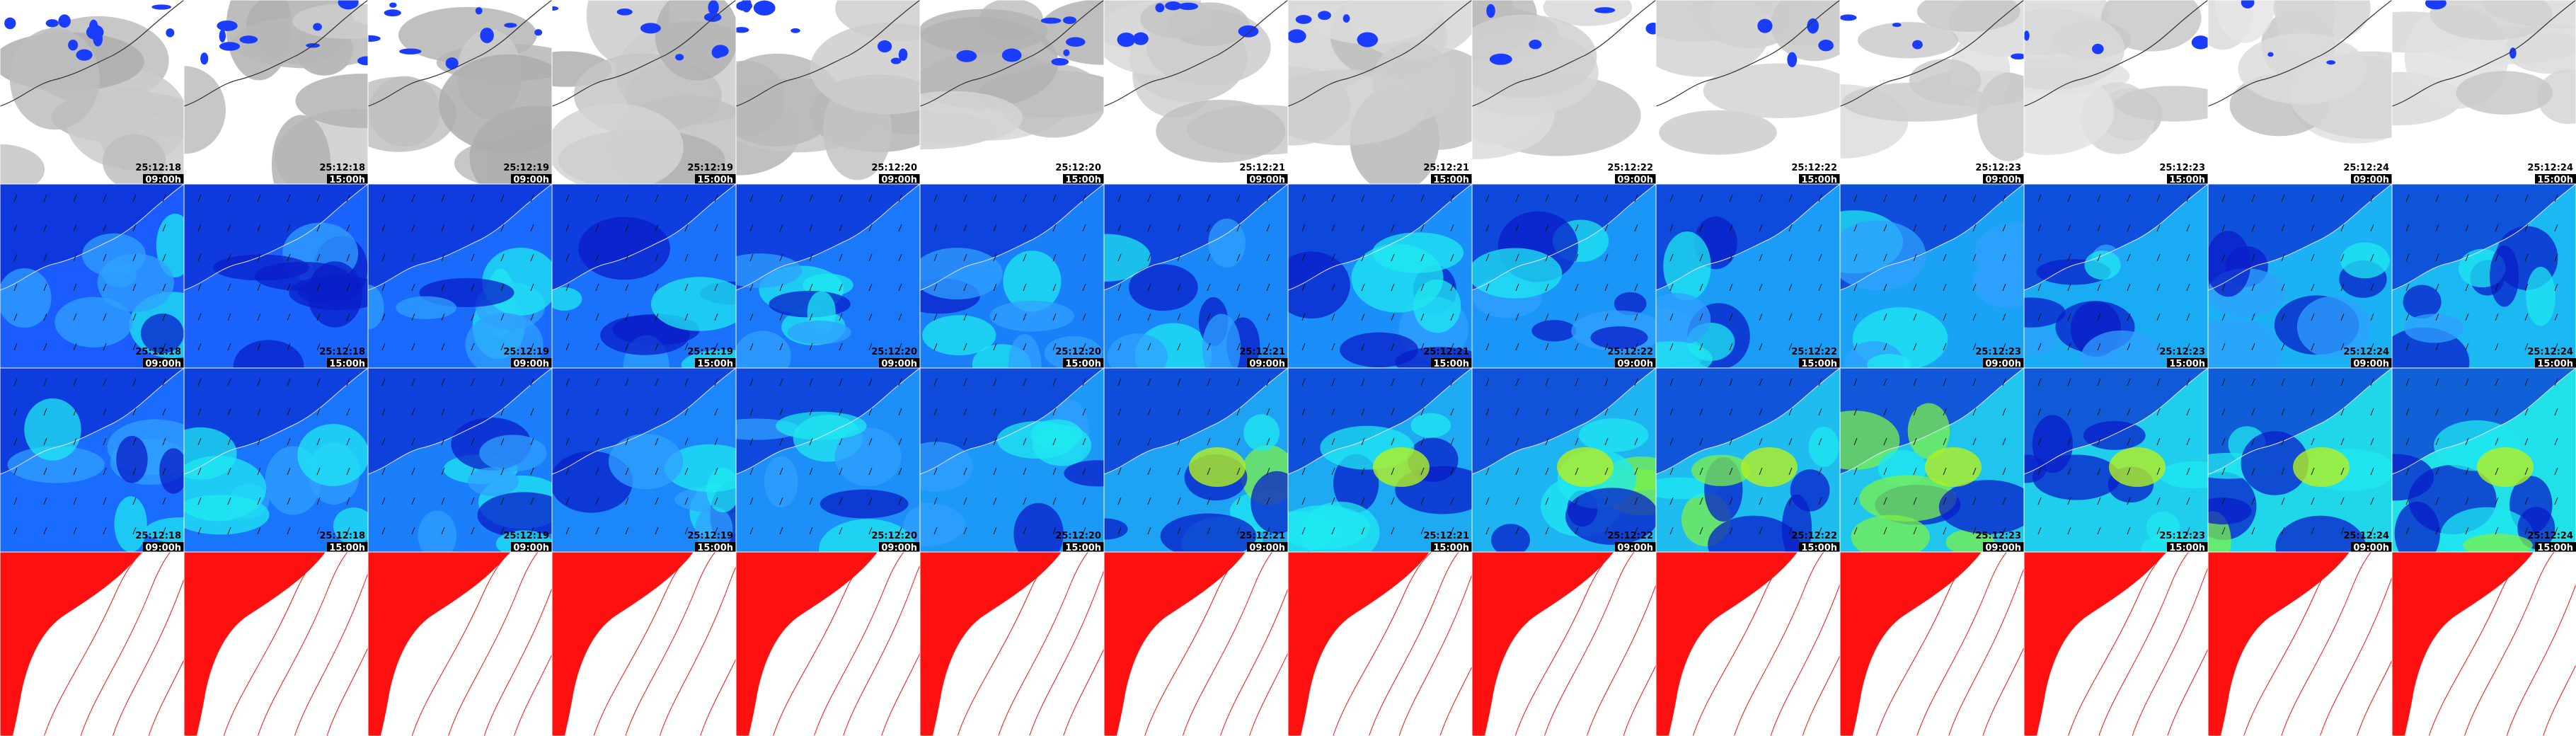 The image size is (2576, 736). Describe the element at coordinates (1630, 536) in the screenshot. I see `tile-date: 25:12:22` at that location.